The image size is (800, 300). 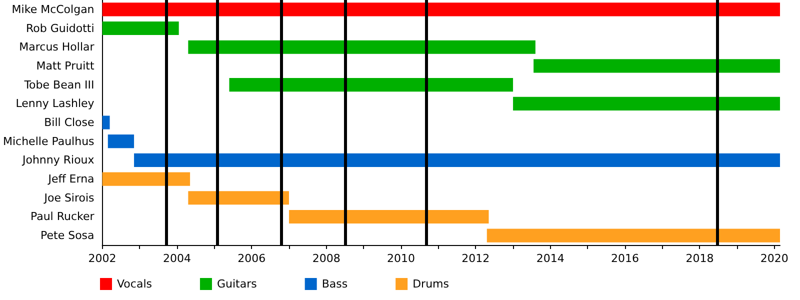 I want to click on y-tick-label: Michelle Paulhus, so click(x=48, y=141).